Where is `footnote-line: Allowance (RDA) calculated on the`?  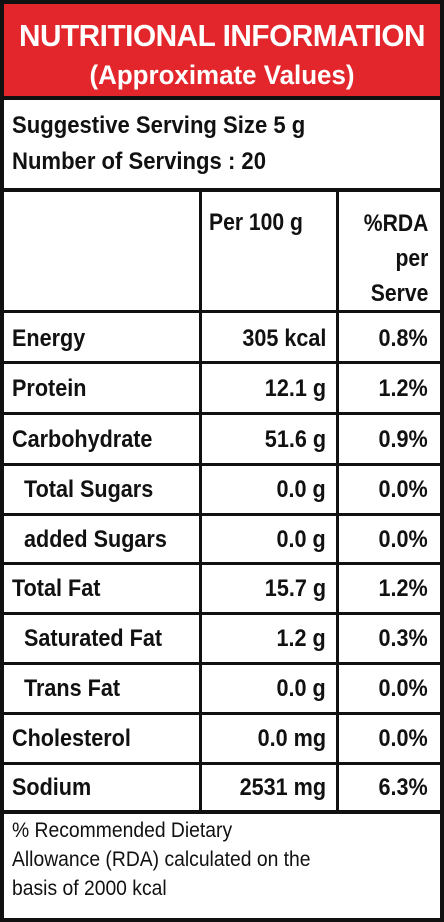 footnote-line: Allowance (RDA) calculated on the is located at coordinates (161, 859).